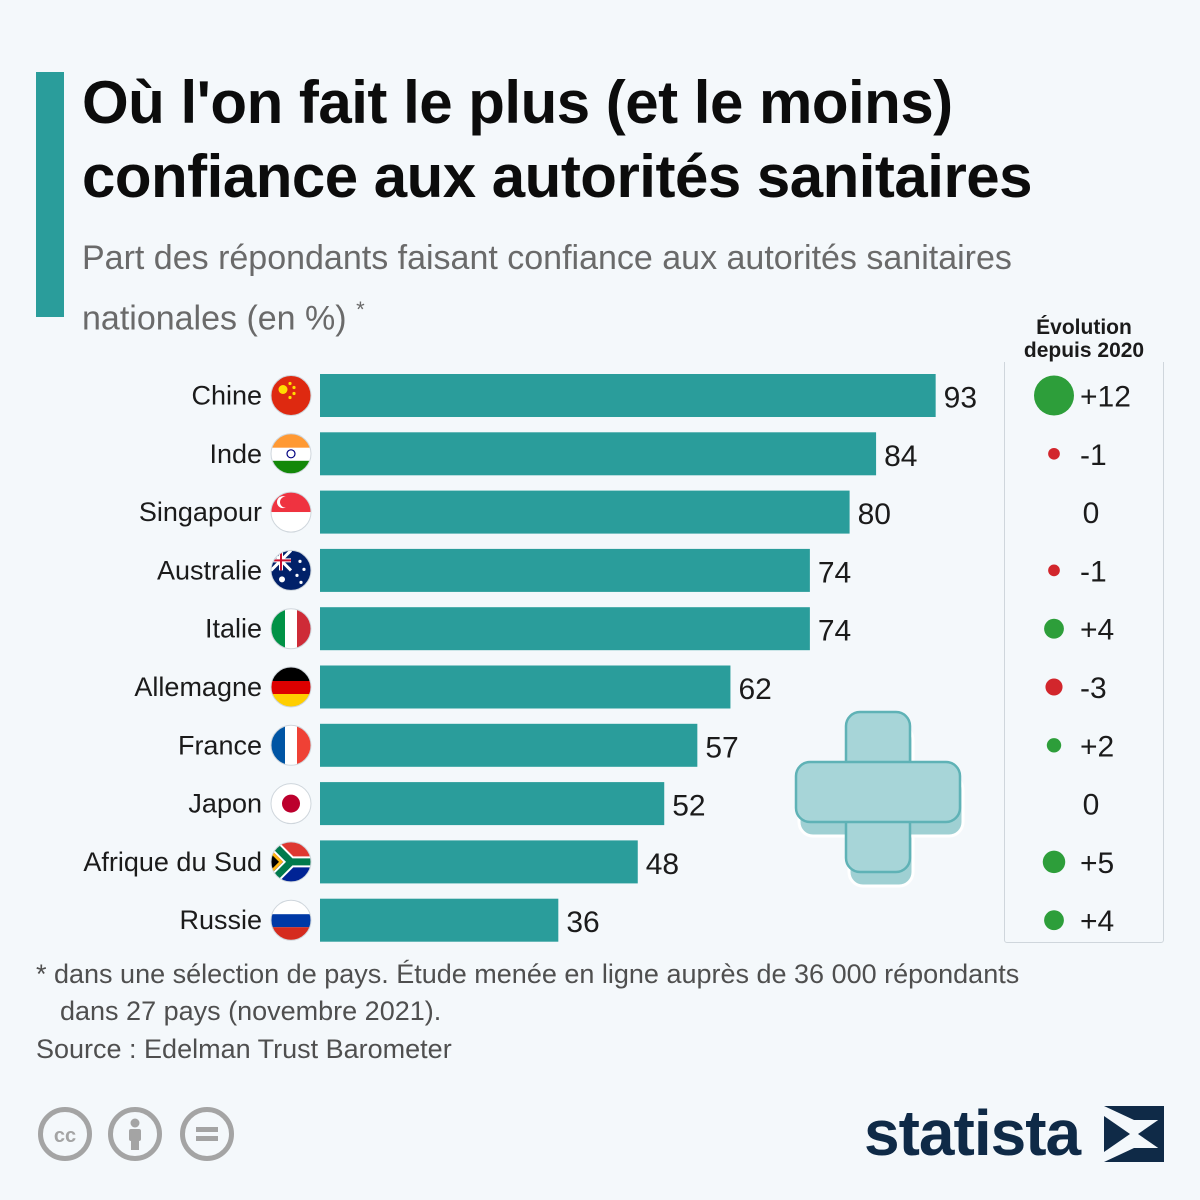 This screenshot has width=1200, height=1200. I want to click on cc-icon: cc, so click(65, 1134).